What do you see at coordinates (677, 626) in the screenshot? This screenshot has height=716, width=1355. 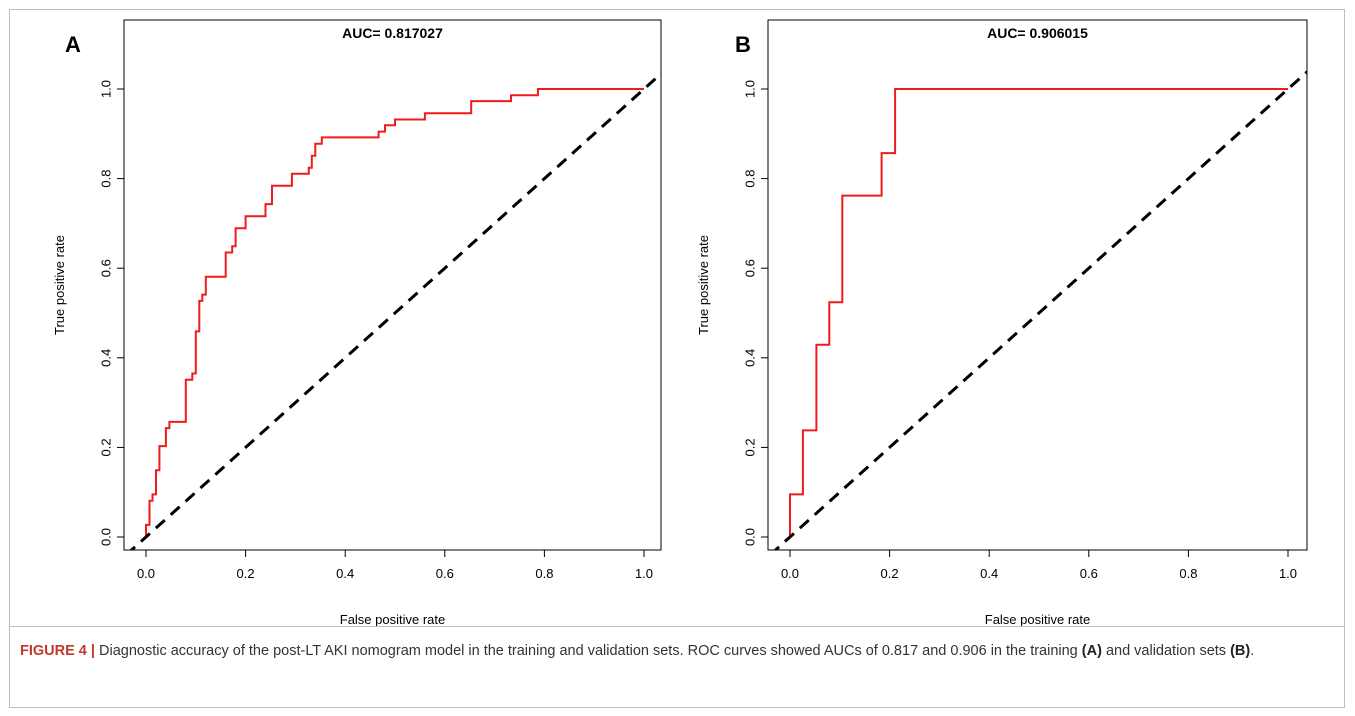 I see `caption-divider` at bounding box center [677, 626].